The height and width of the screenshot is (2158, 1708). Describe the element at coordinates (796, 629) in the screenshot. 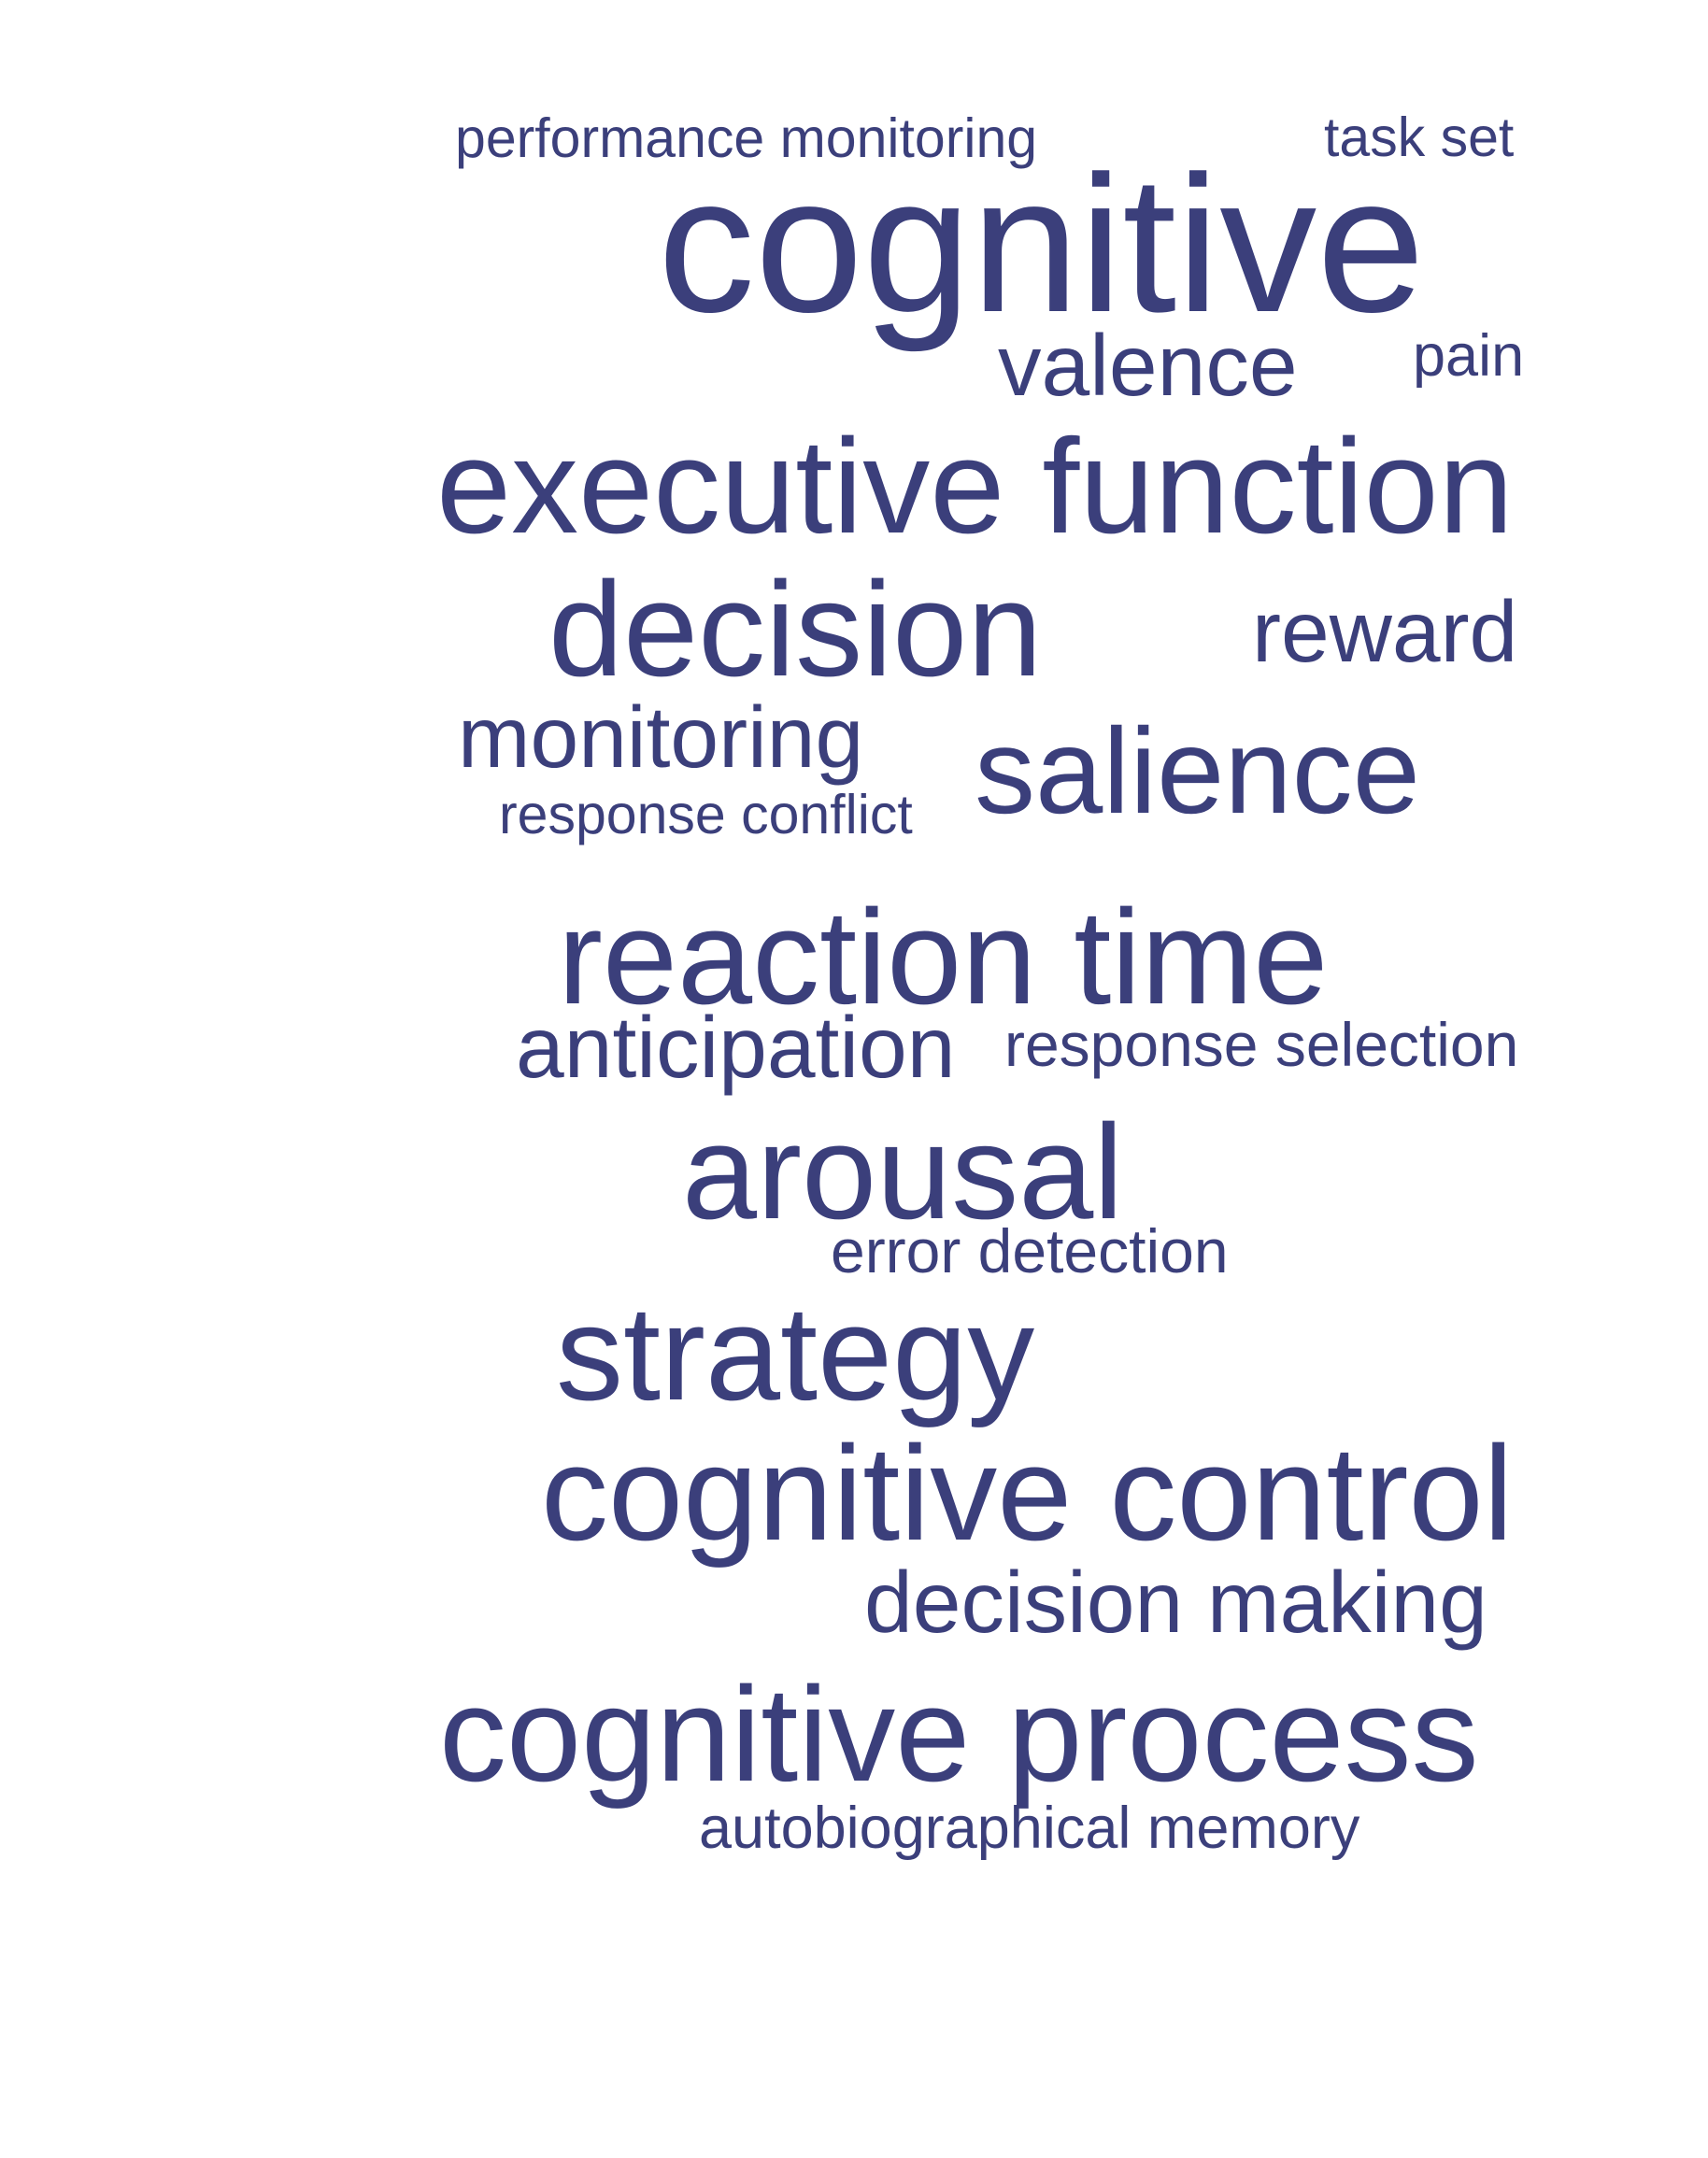

I see `word-decision: decision` at that location.